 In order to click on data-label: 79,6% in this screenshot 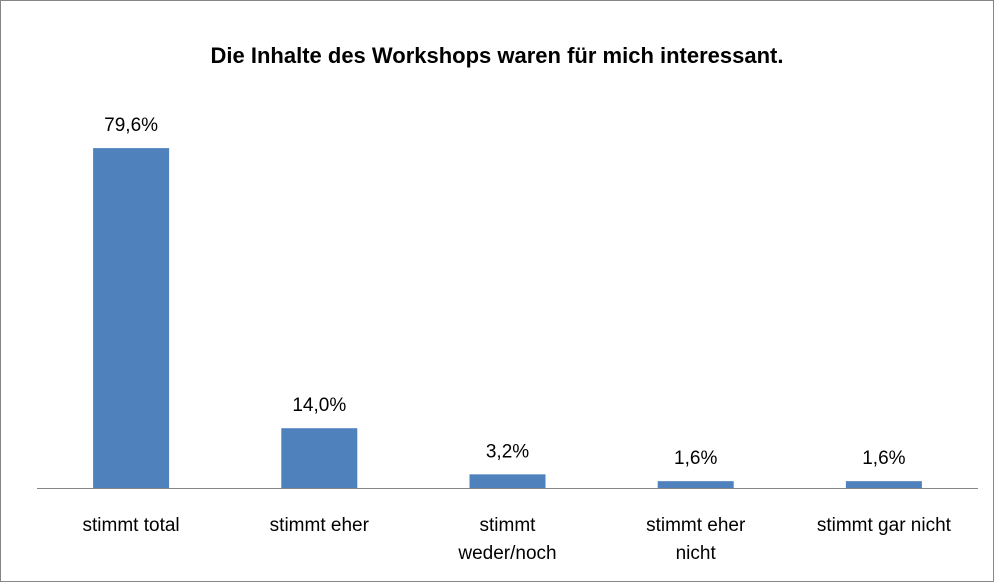, I will do `click(131, 125)`.